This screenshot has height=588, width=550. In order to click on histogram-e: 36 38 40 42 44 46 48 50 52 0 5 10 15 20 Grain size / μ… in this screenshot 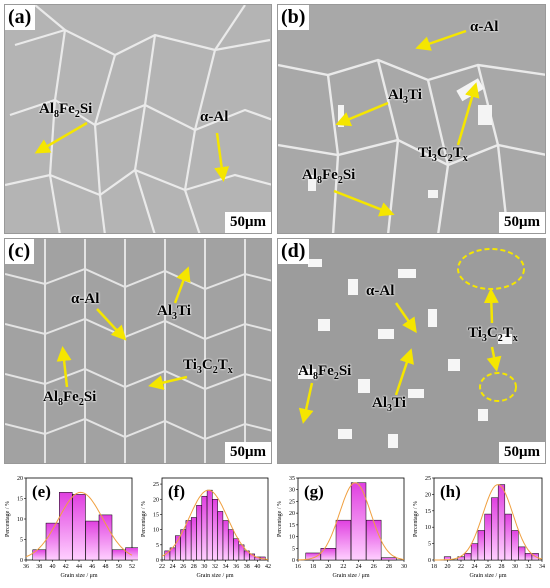, I will do `click(70, 525)`.